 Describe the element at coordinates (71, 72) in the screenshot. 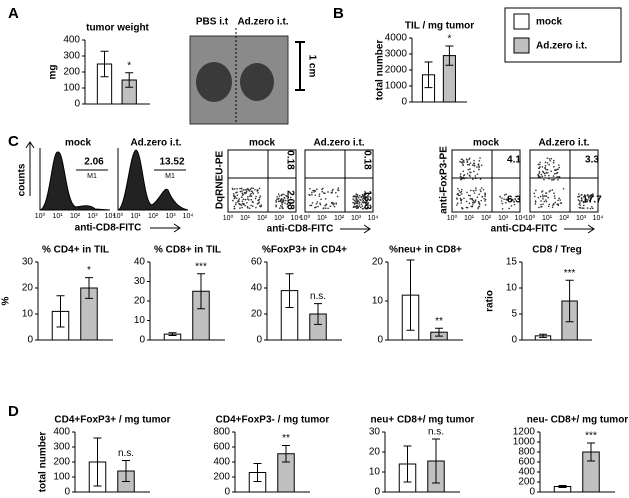

I see `y-tick-label: 200` at that location.